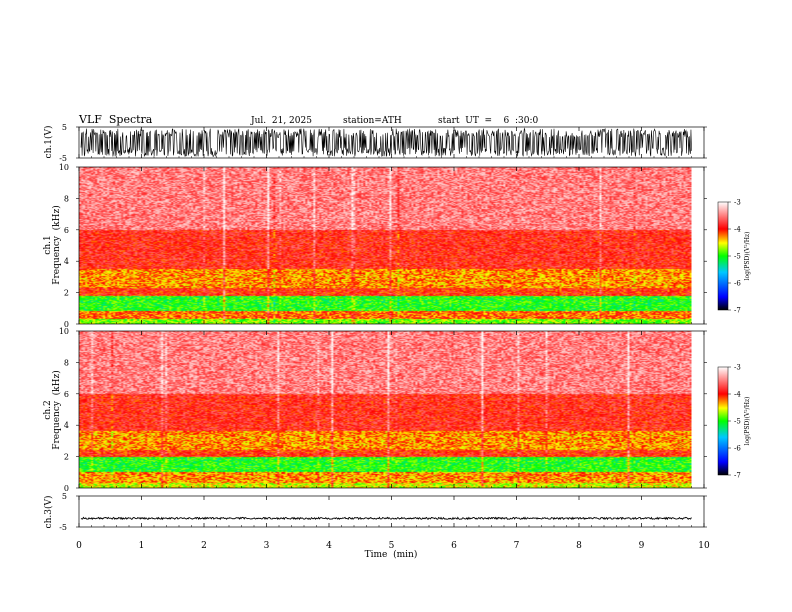 The height and width of the screenshot is (612, 792). What do you see at coordinates (723, 421) in the screenshot?
I see `ch2-colorbar-gradient` at bounding box center [723, 421].